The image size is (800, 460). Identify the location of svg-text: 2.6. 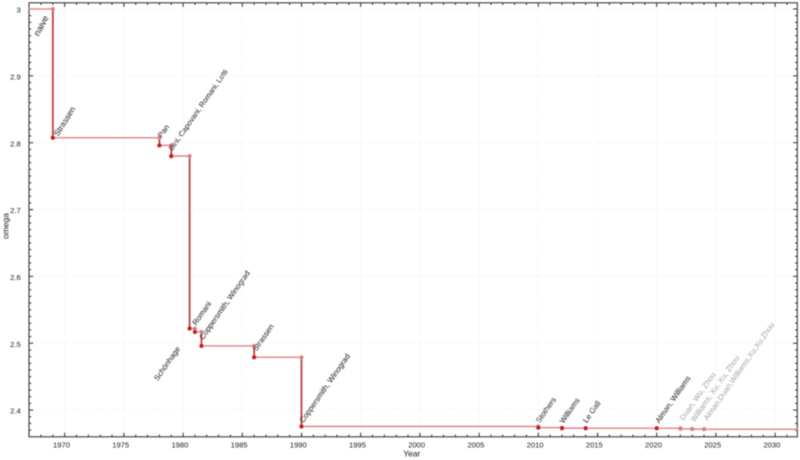
(15, 277).